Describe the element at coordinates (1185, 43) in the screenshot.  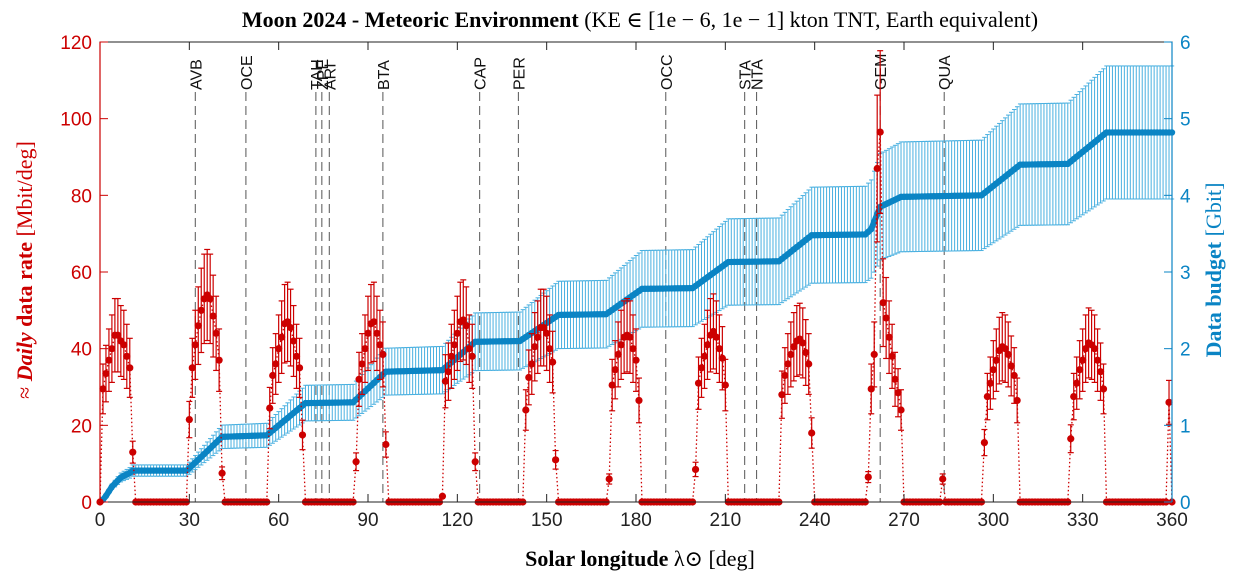
I see `y-right-tick-label: 6` at that location.